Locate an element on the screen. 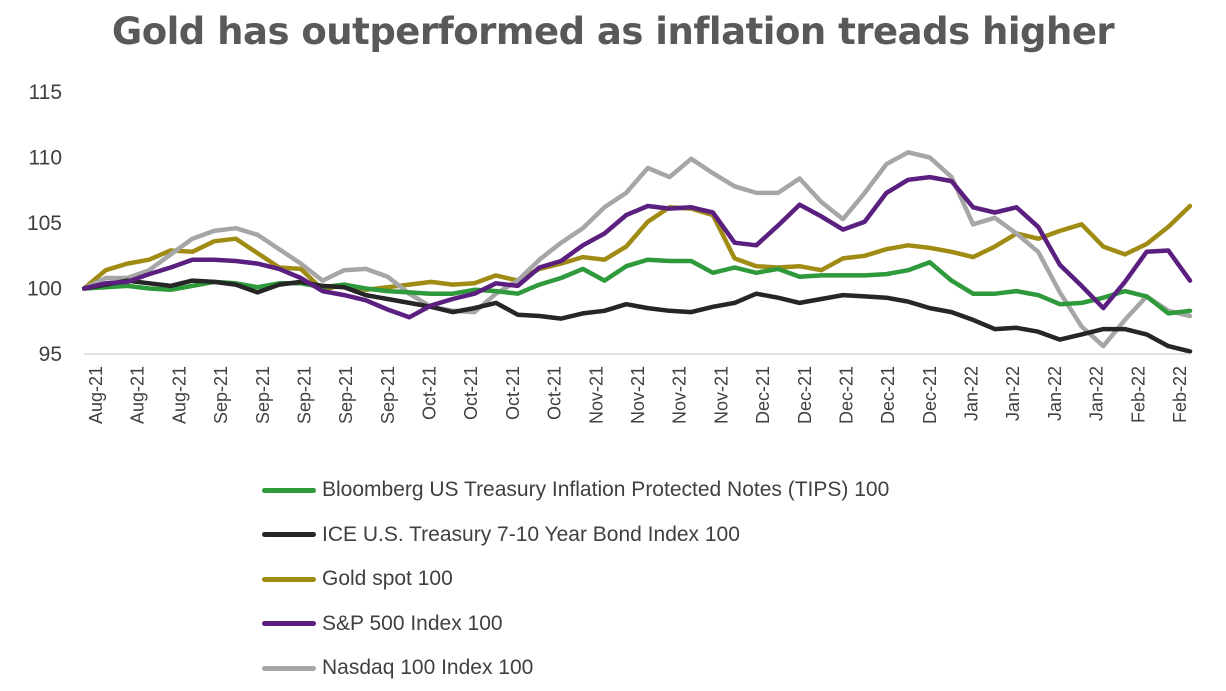  y-tick-label: 100 is located at coordinates (44, 289).